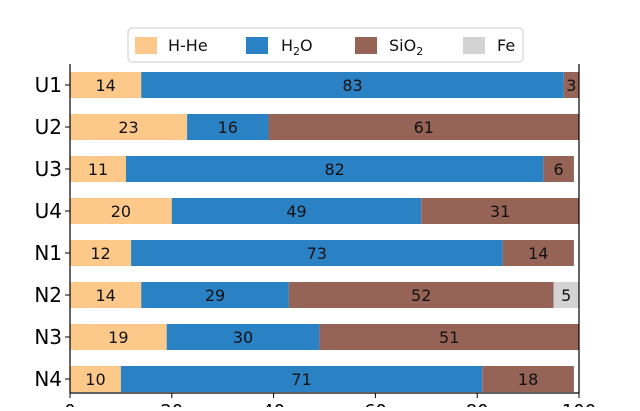 The image size is (640, 411). I want to click on bar-h2o-n1, so click(317, 253).